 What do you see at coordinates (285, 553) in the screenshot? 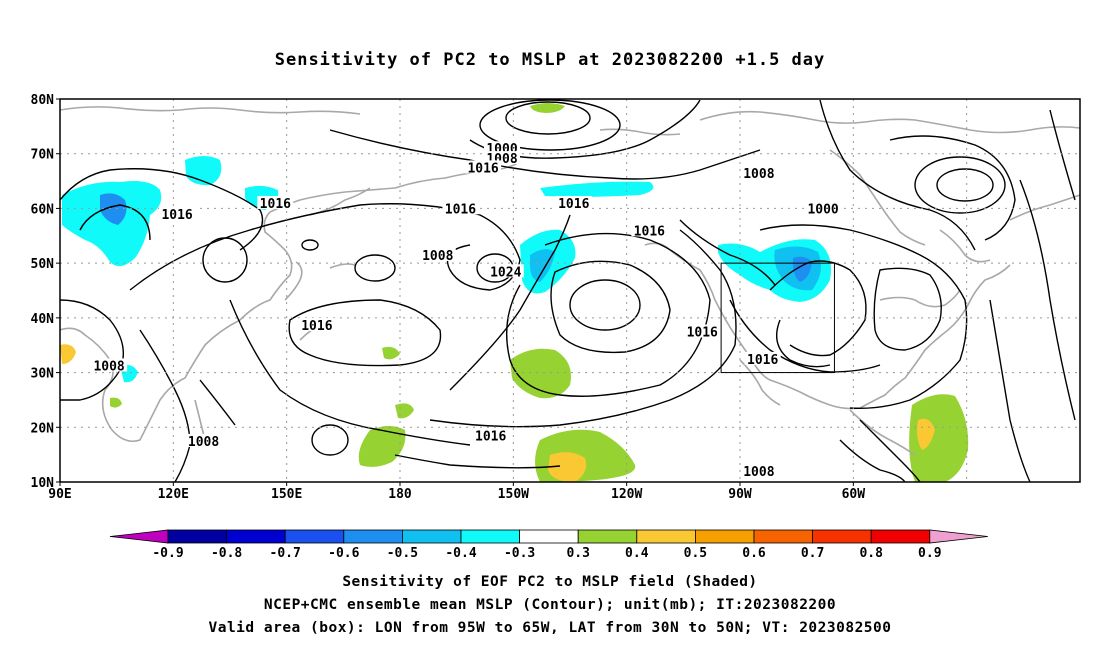
I see `colorbar-label: -0.7` at bounding box center [285, 553].